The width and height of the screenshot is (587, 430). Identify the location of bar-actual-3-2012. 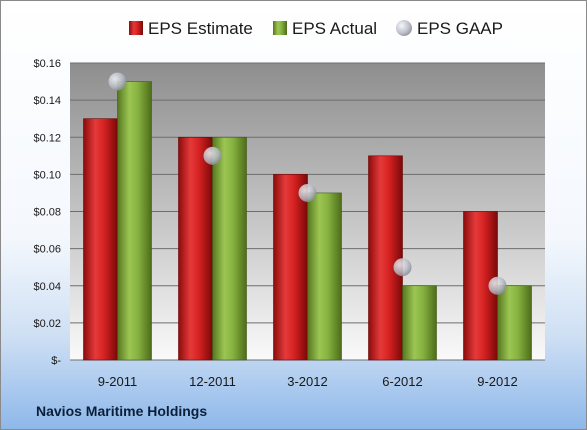
(324, 276).